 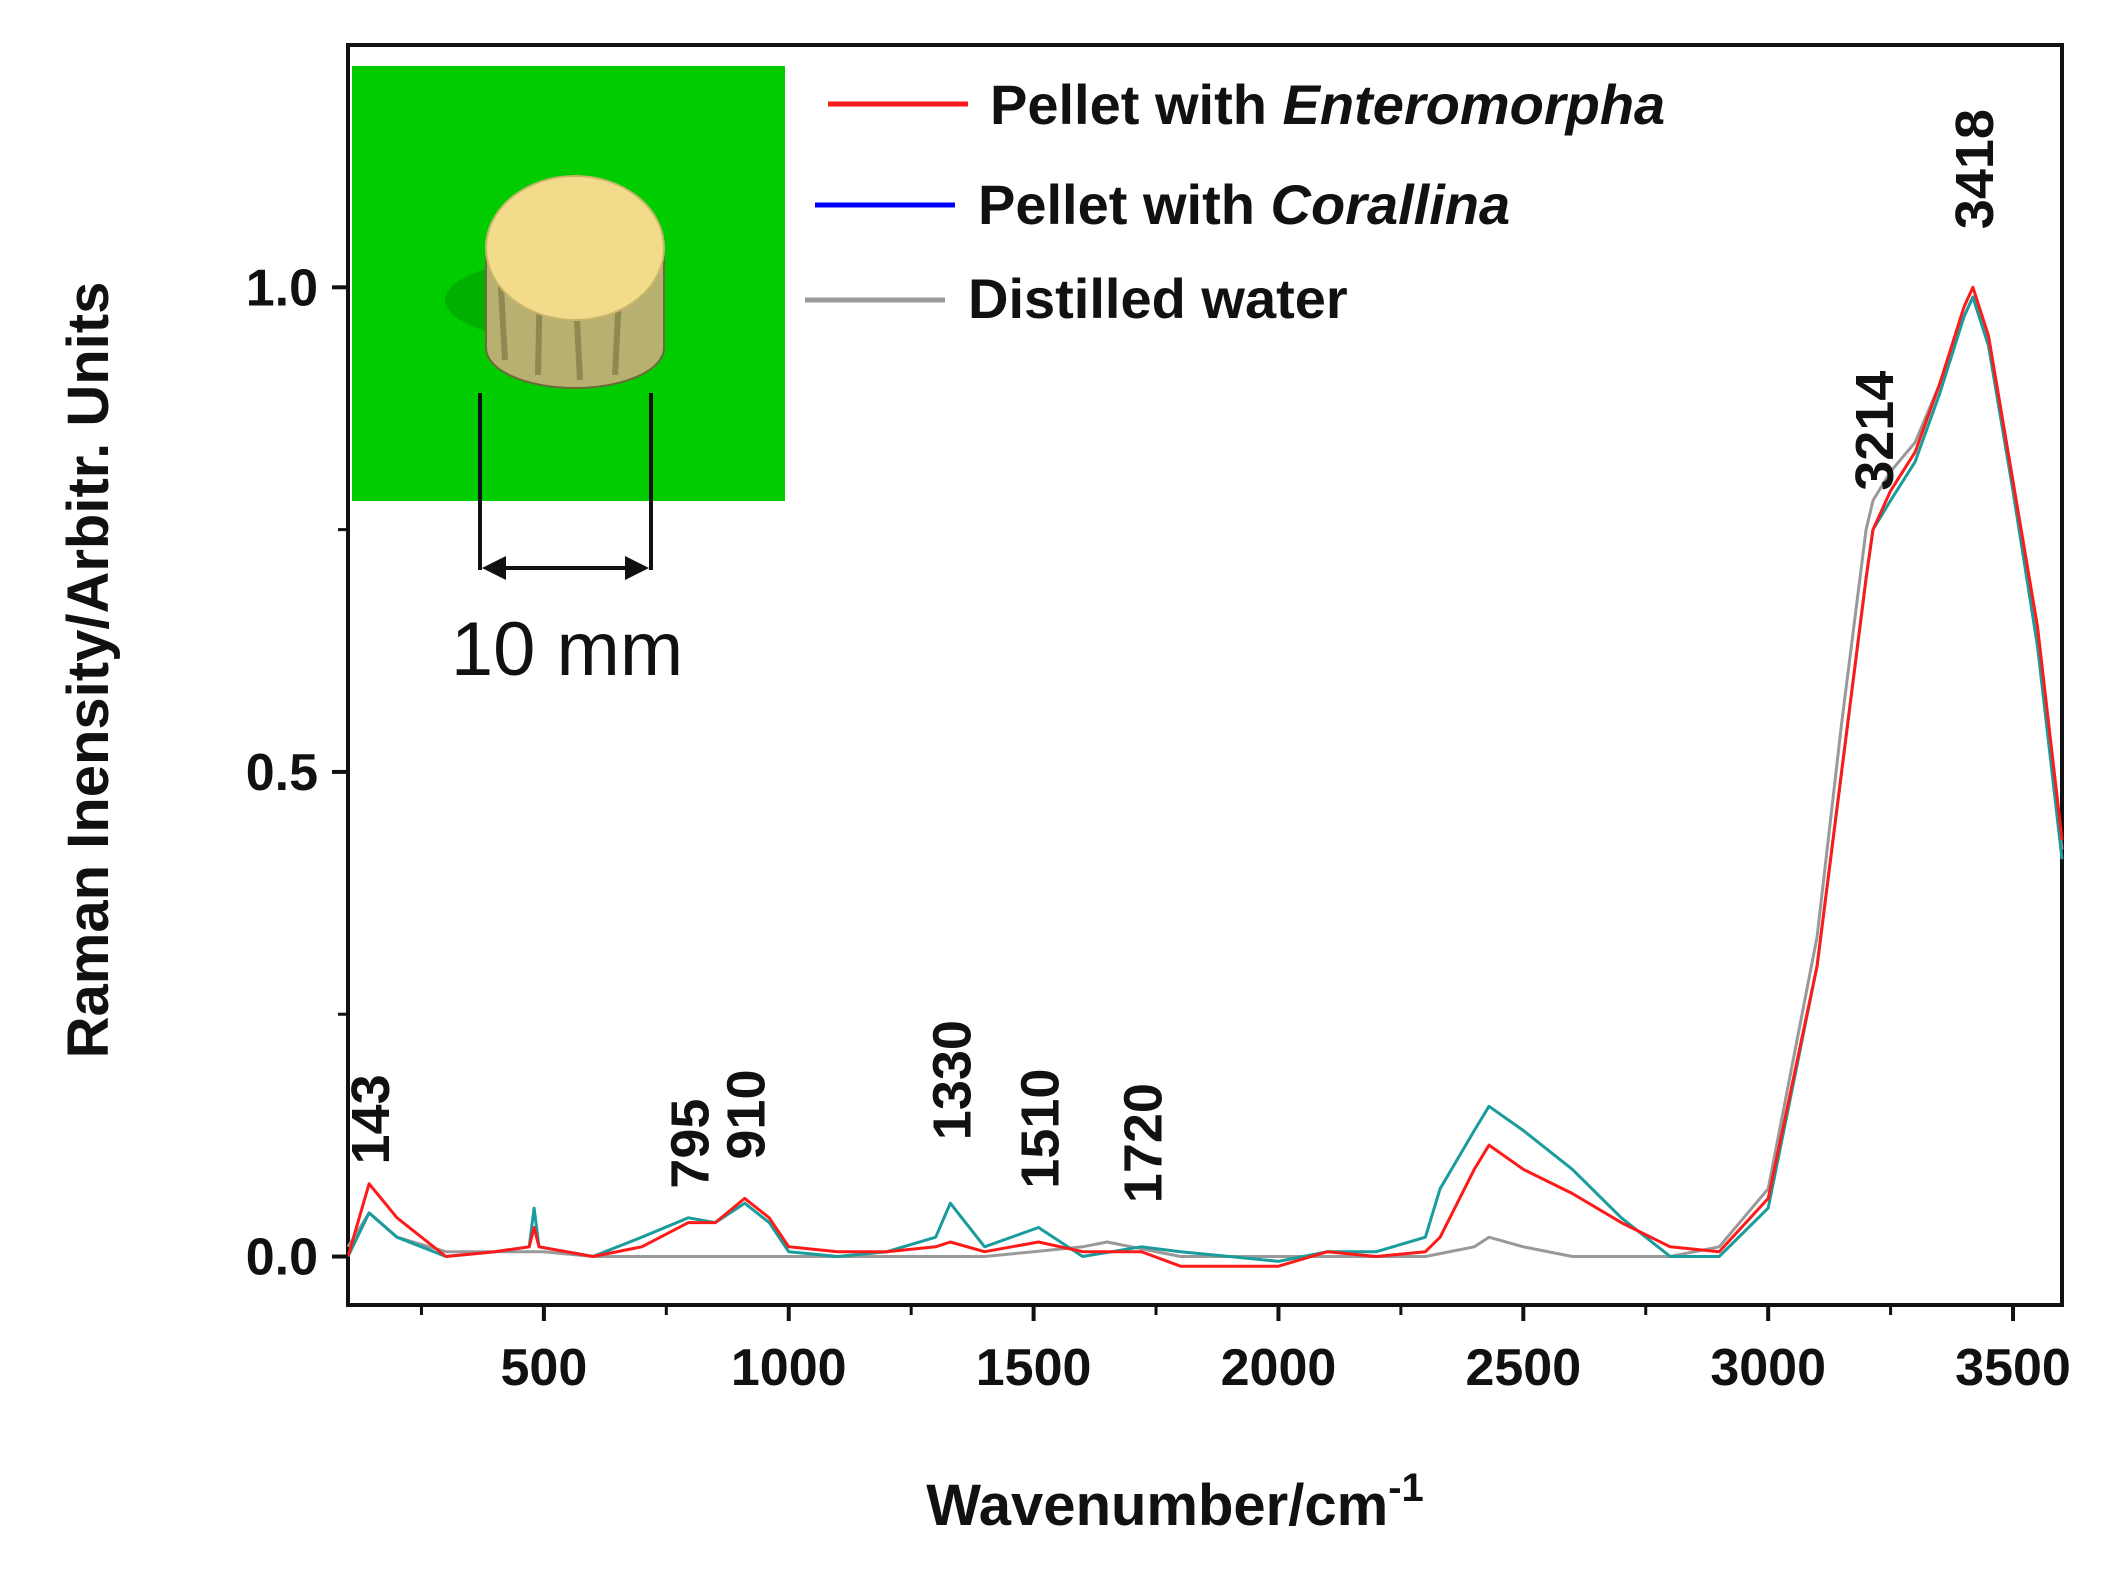 What do you see at coordinates (544, 1368) in the screenshot?
I see `x-tick-label: 500` at bounding box center [544, 1368].